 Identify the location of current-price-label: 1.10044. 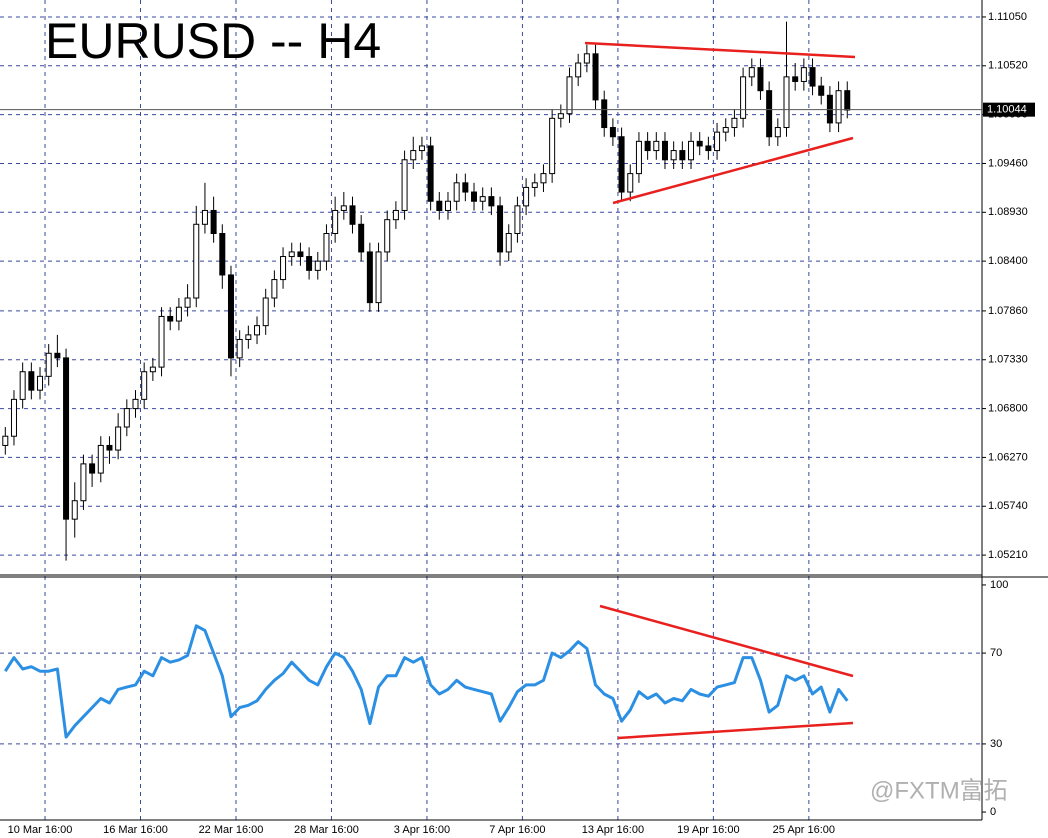
(1007, 110).